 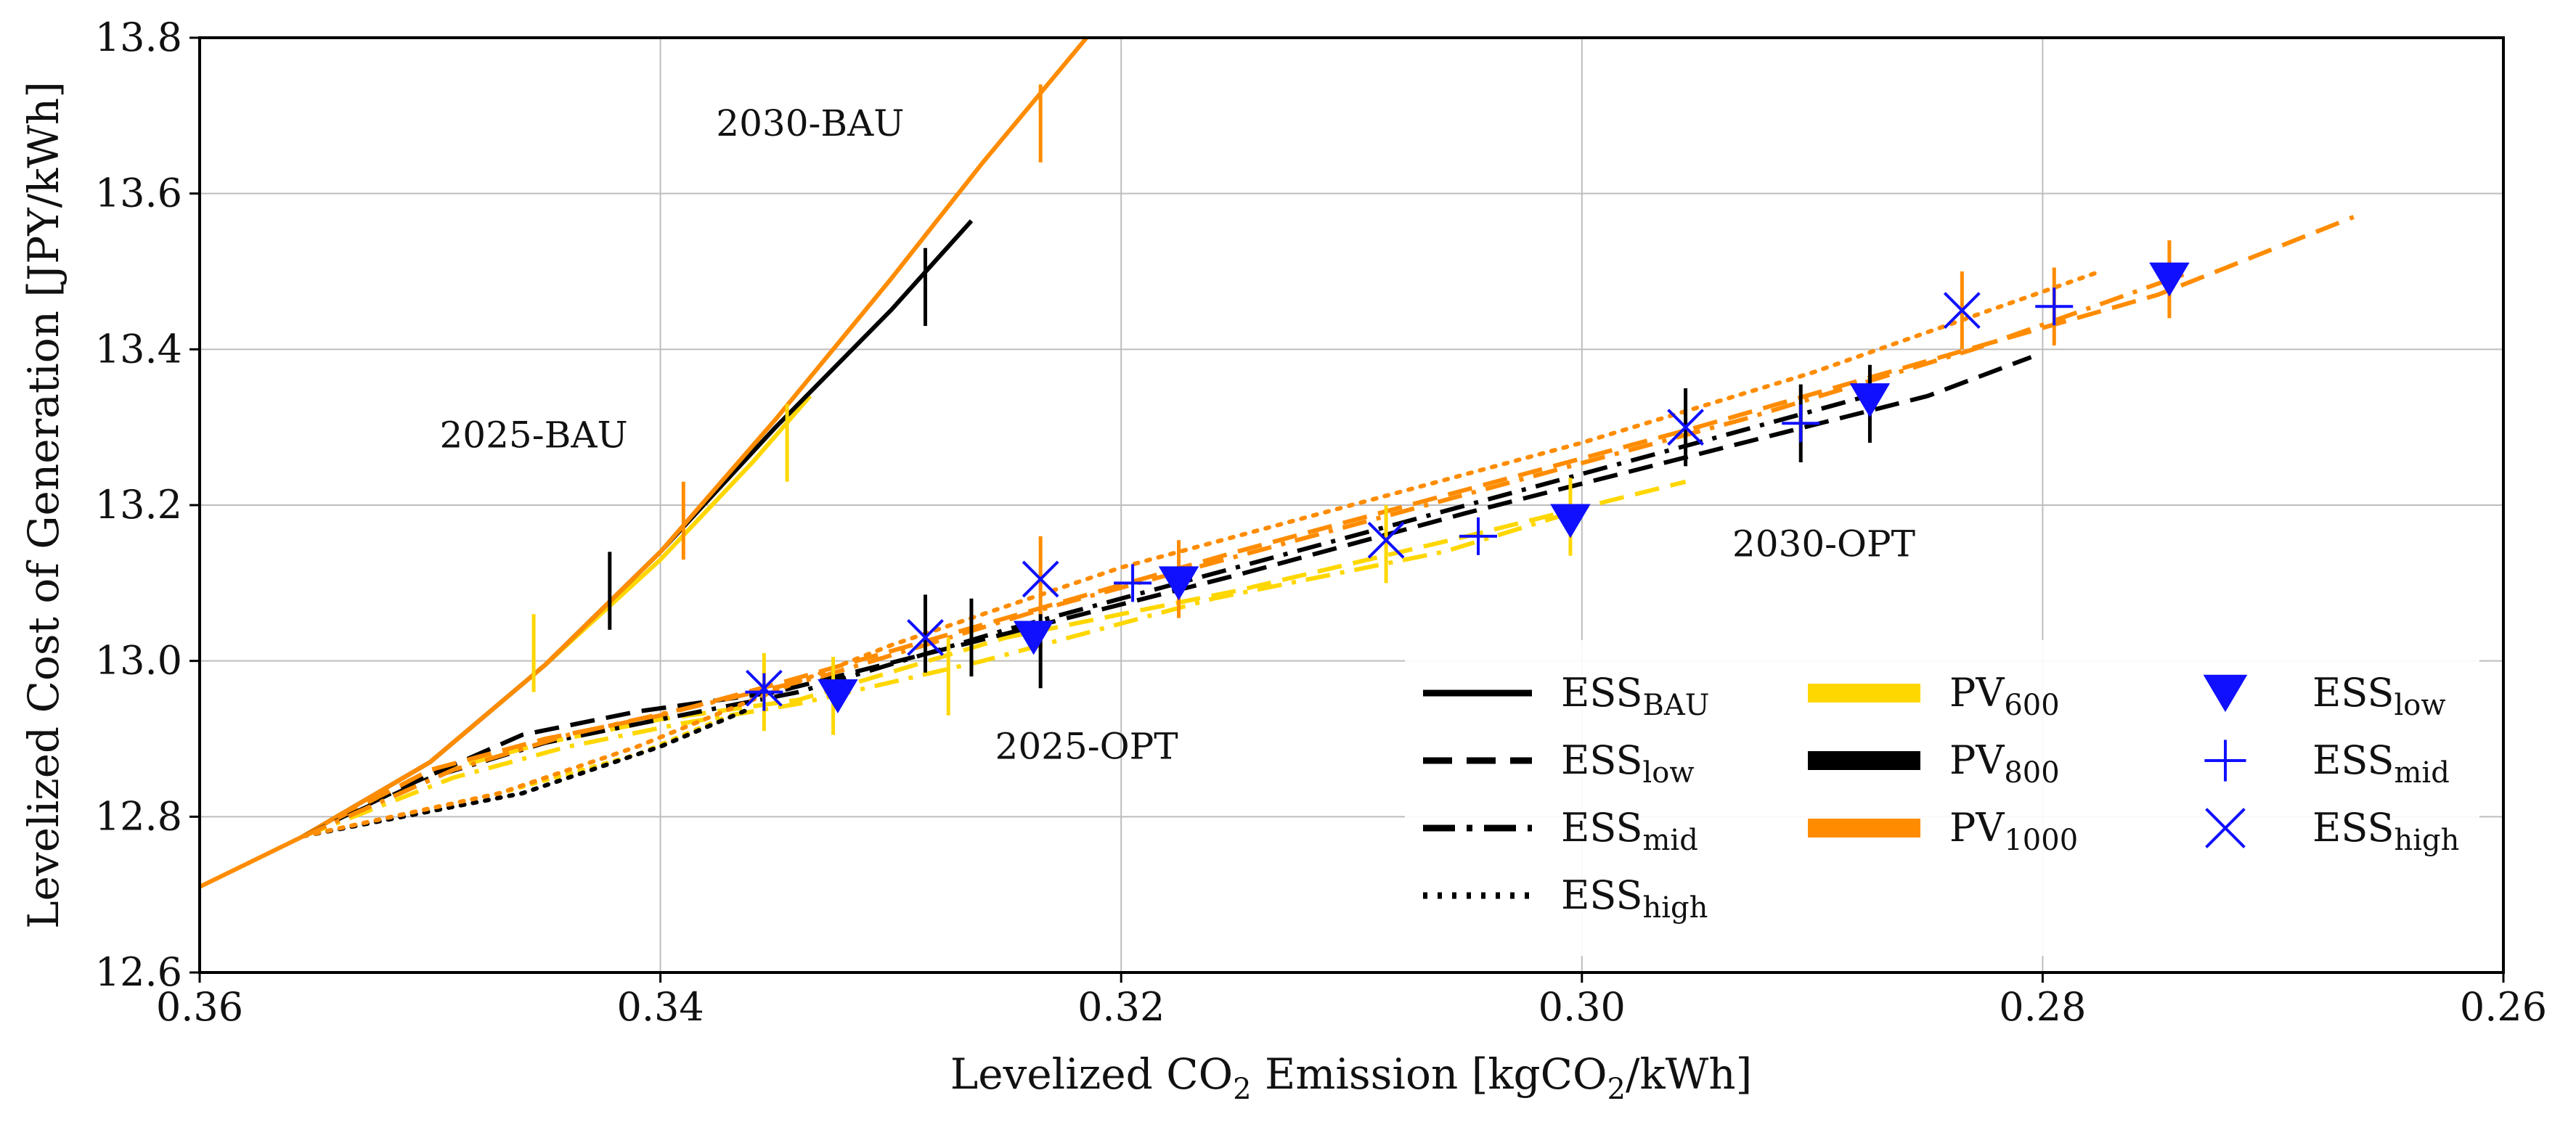 What do you see at coordinates (534, 435) in the screenshot?
I see `annotation-1: 2025-BAU` at bounding box center [534, 435].